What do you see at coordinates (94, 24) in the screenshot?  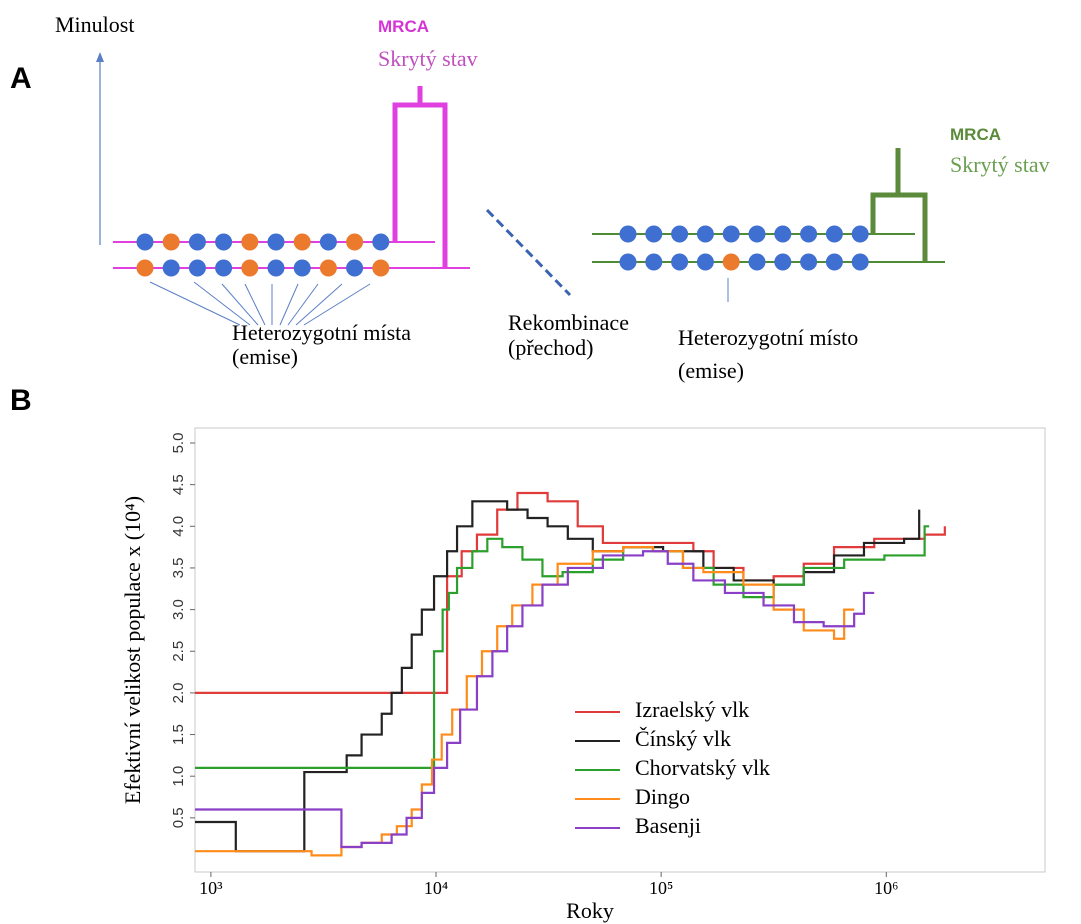 I see `past-label: Minulost` at bounding box center [94, 24].